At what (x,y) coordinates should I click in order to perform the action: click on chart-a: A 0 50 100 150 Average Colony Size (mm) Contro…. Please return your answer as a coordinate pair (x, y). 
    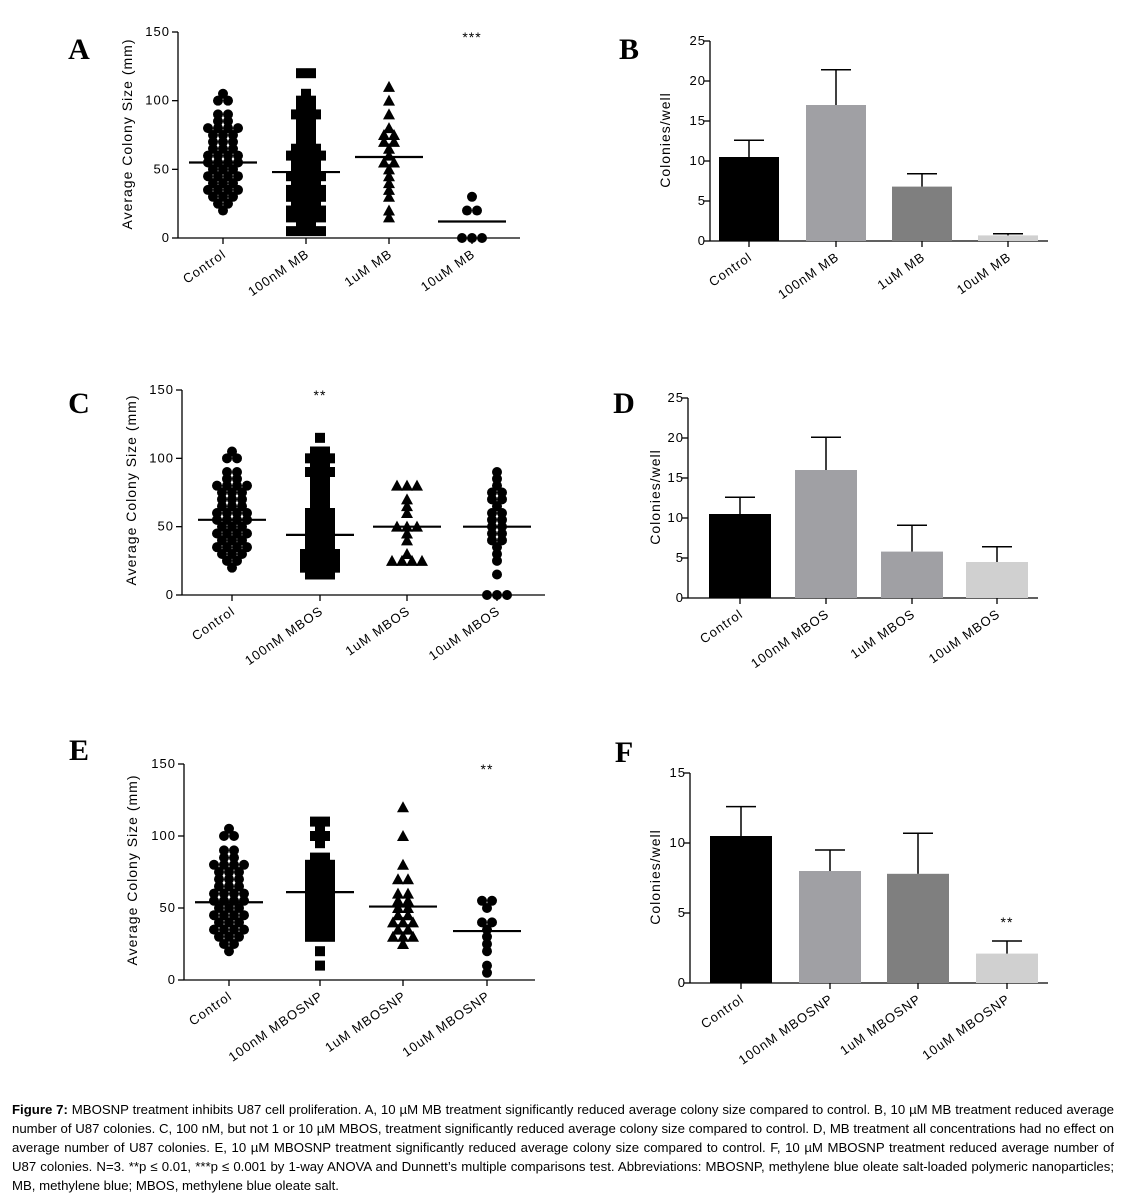
    Looking at the image, I should click on (294, 161).